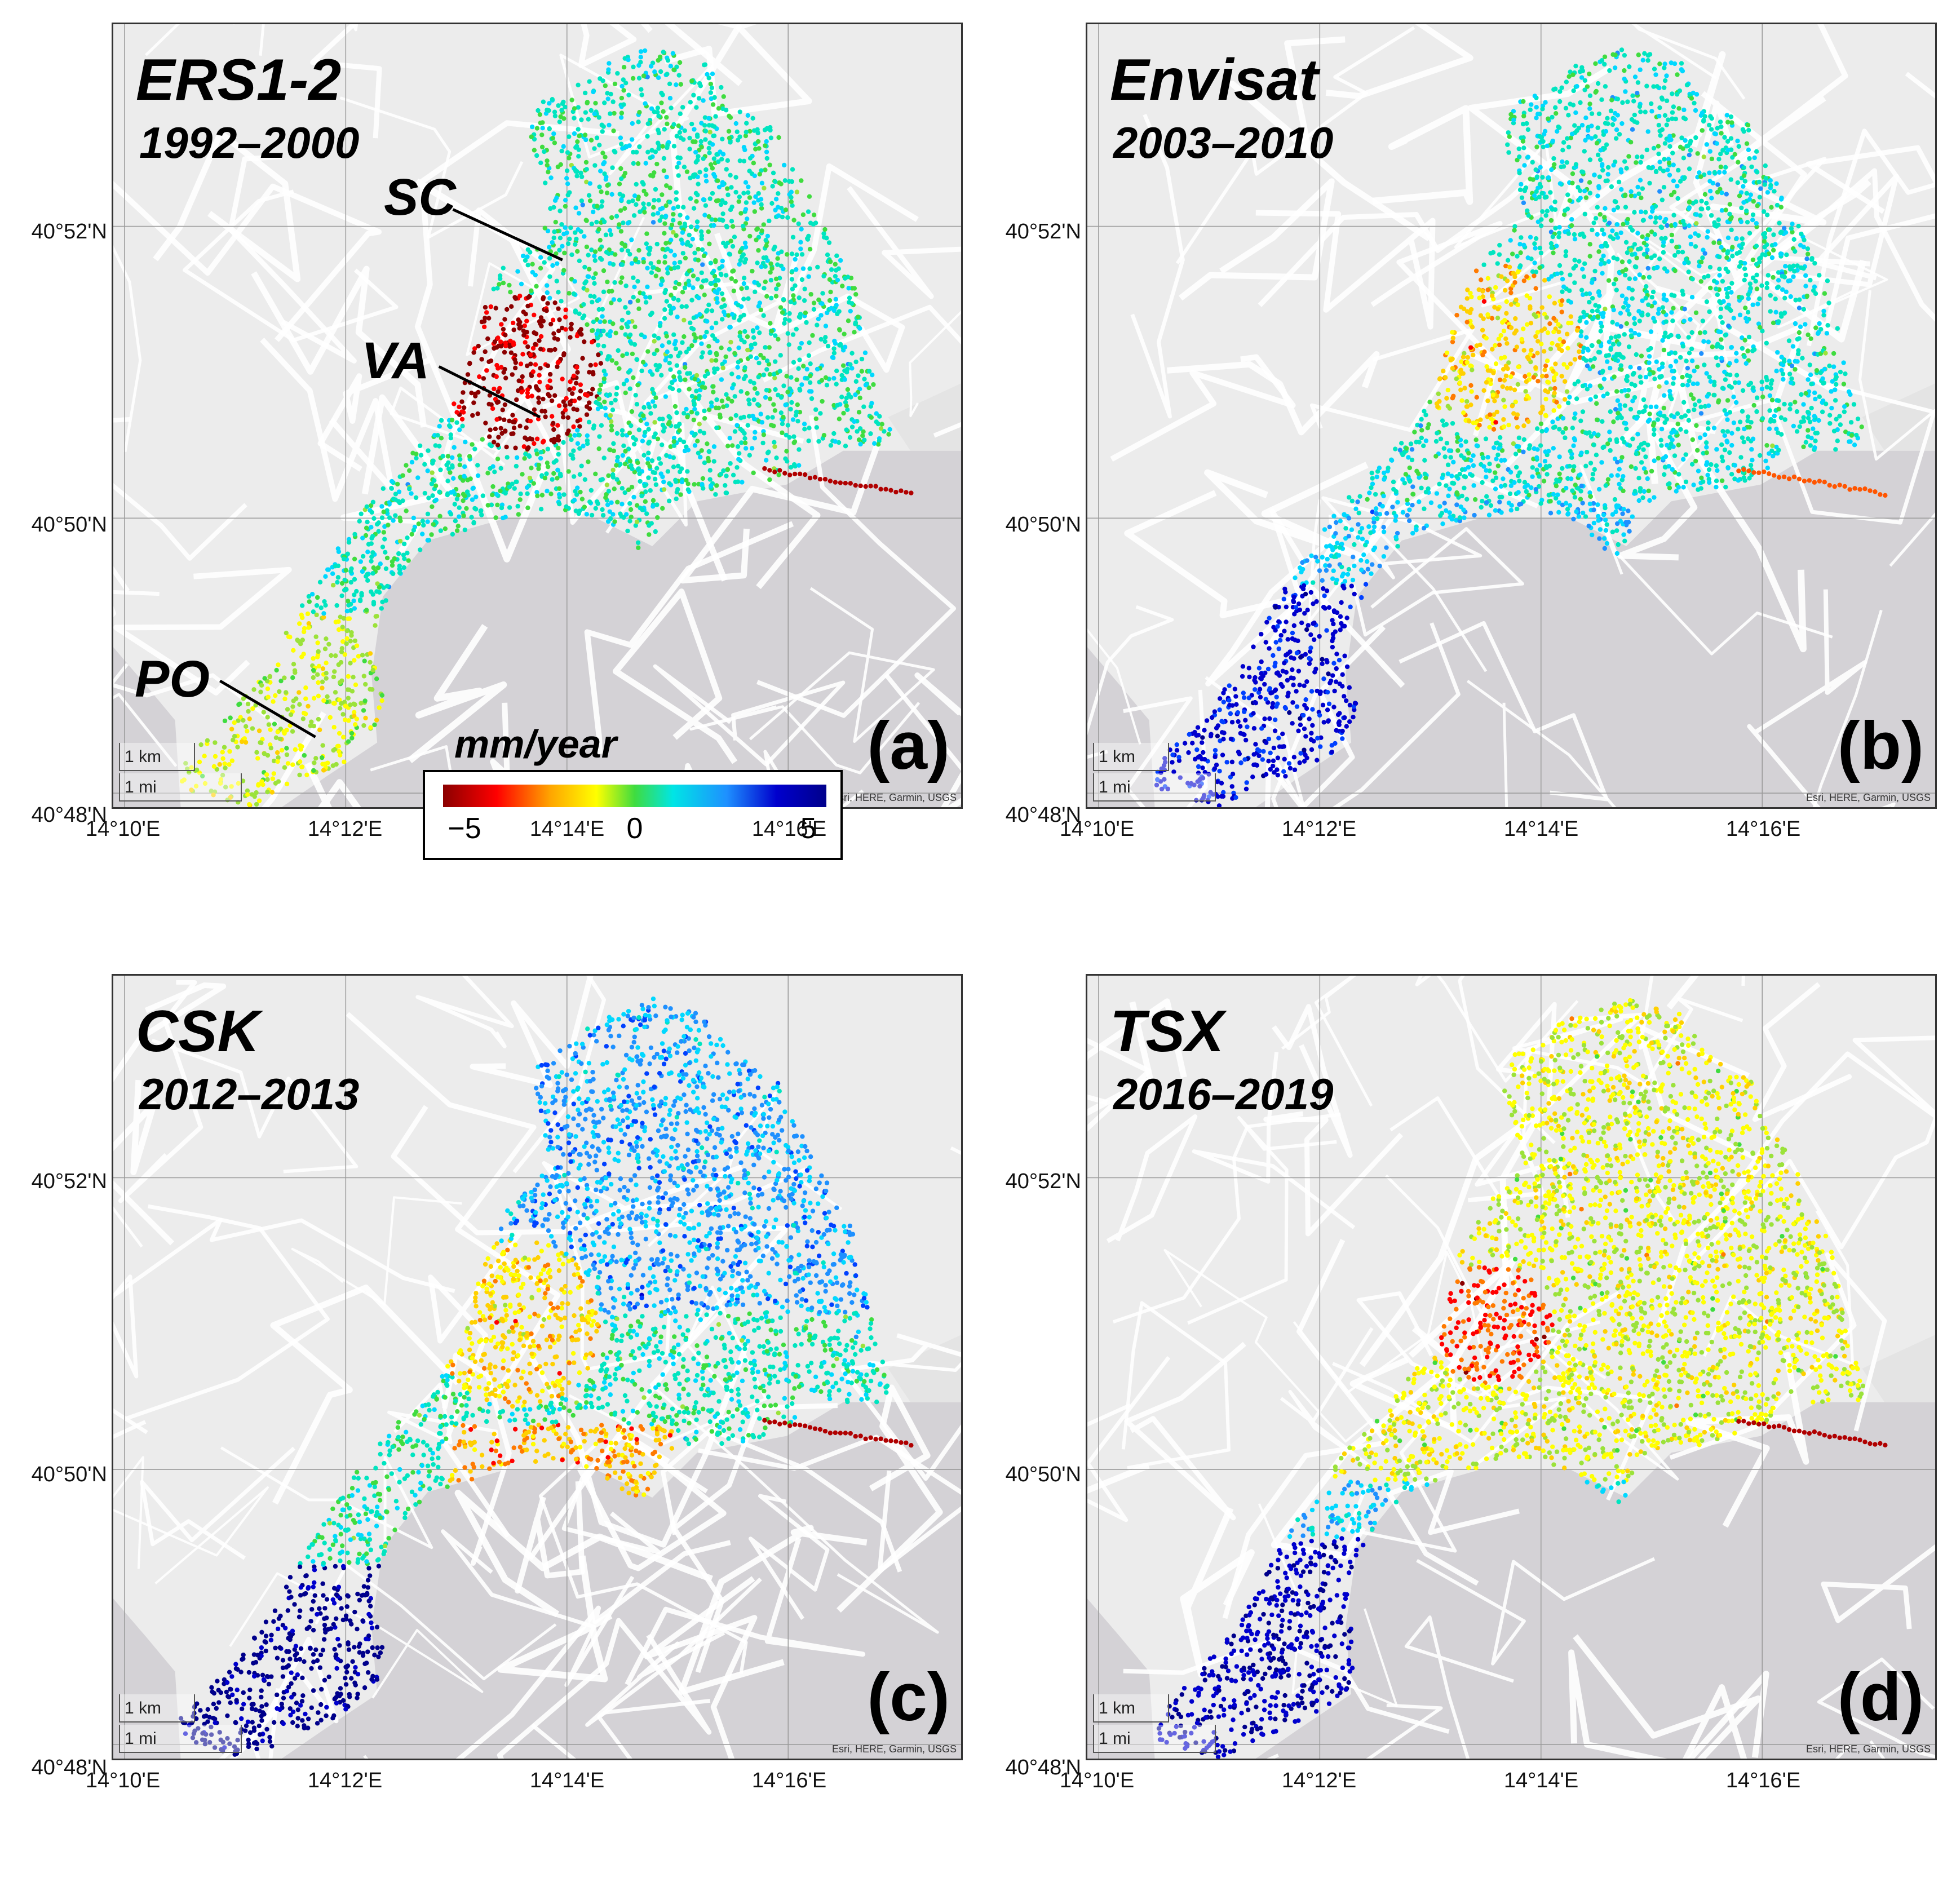  I want to click on panel-letter: (a), so click(908, 745).